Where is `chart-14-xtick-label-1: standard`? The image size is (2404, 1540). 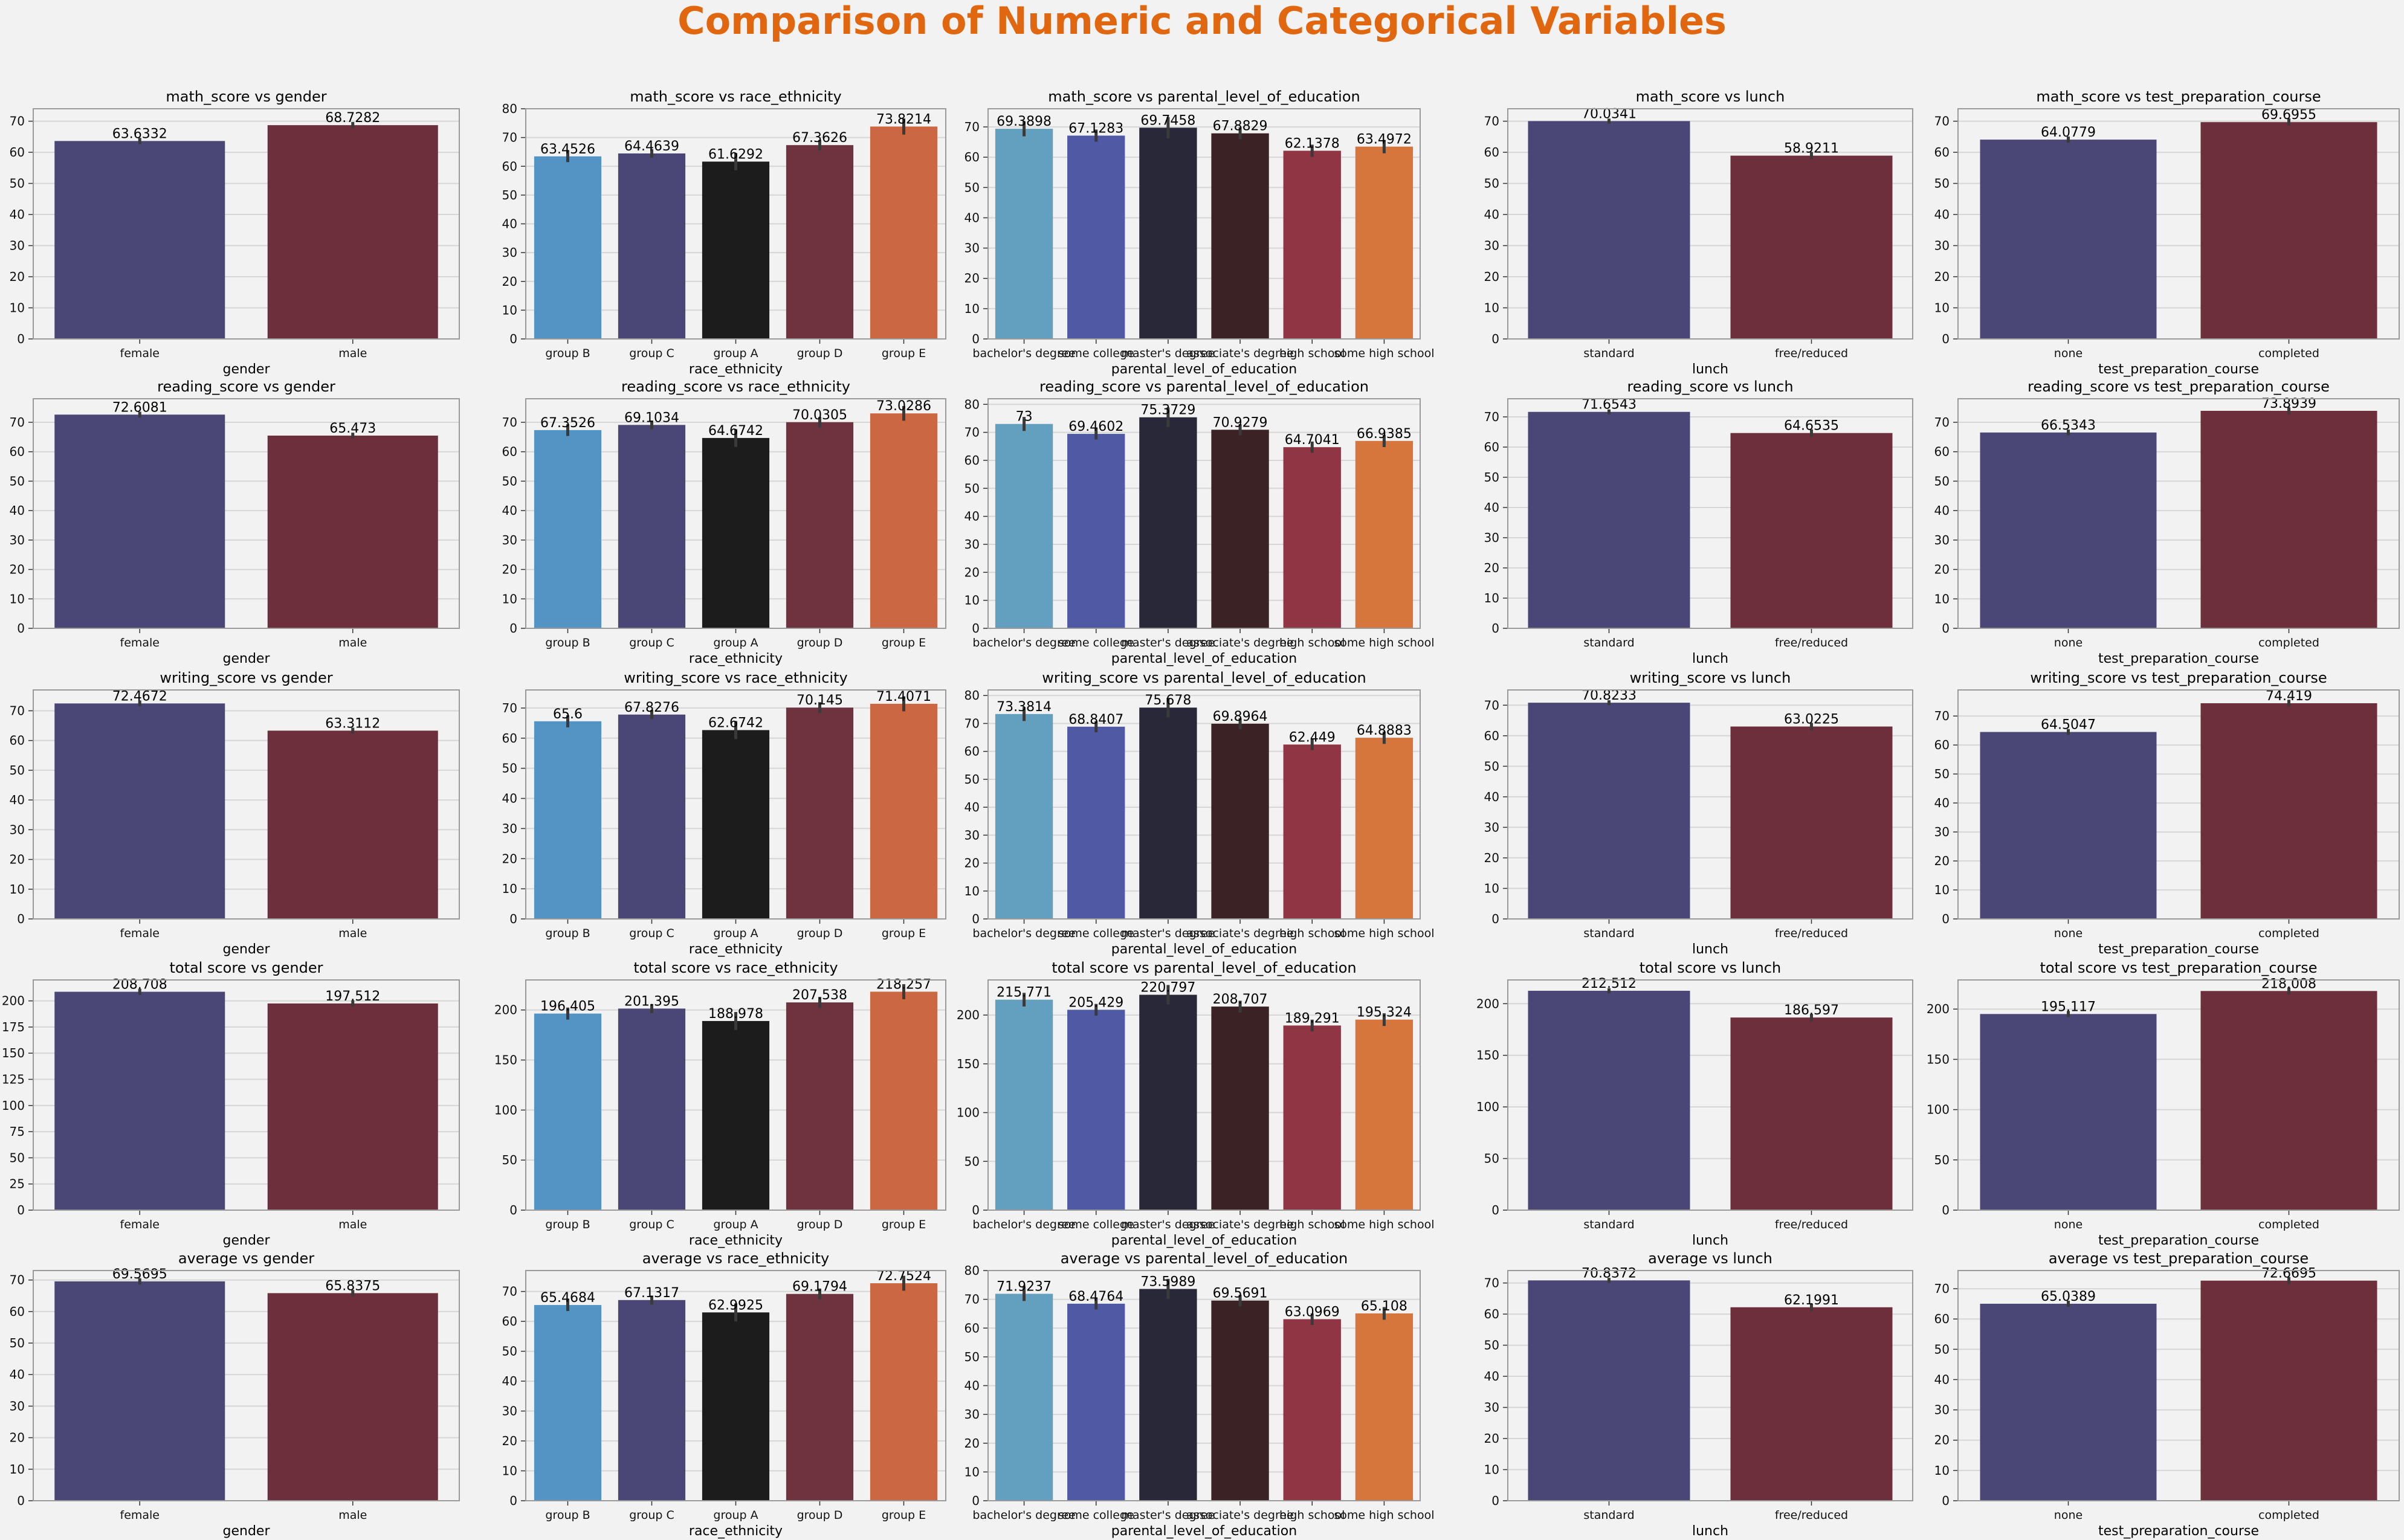 chart-14-xtick-label-1: standard is located at coordinates (1608, 933).